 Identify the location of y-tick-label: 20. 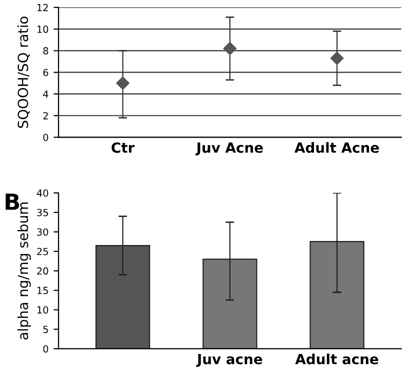
(42, 271).